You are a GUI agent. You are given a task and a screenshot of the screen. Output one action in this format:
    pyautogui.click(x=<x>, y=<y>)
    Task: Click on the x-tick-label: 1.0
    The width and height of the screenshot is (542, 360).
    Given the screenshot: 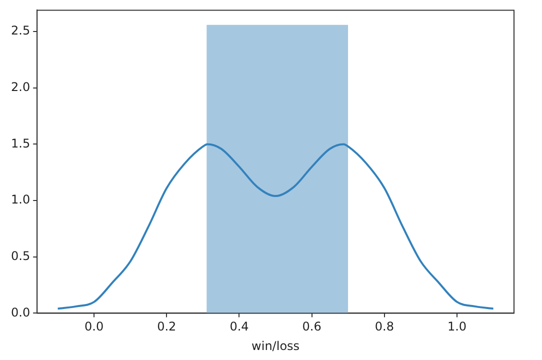 What is the action you would take?
    pyautogui.click(x=457, y=327)
    